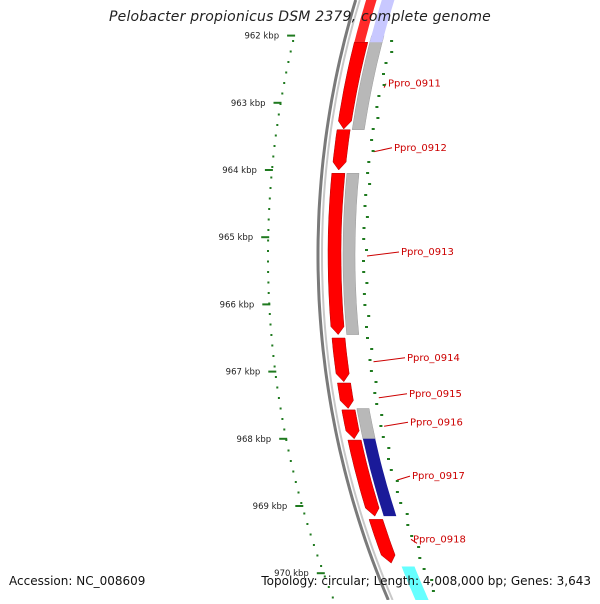  Describe the element at coordinates (427, 252) in the screenshot. I see `gene-label: Ppro_0913` at that location.